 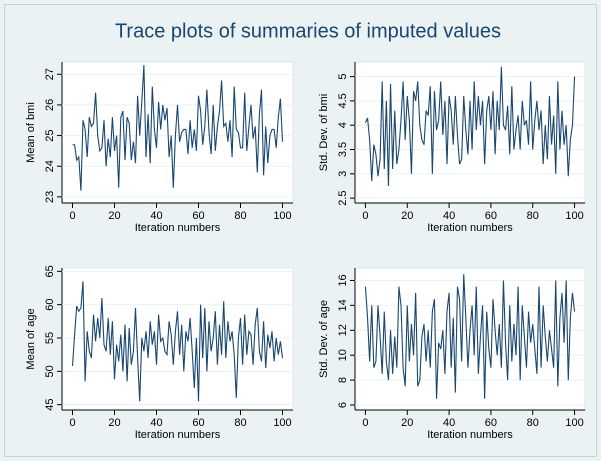 I want to click on y-tick-label: 25, so click(x=50, y=135).